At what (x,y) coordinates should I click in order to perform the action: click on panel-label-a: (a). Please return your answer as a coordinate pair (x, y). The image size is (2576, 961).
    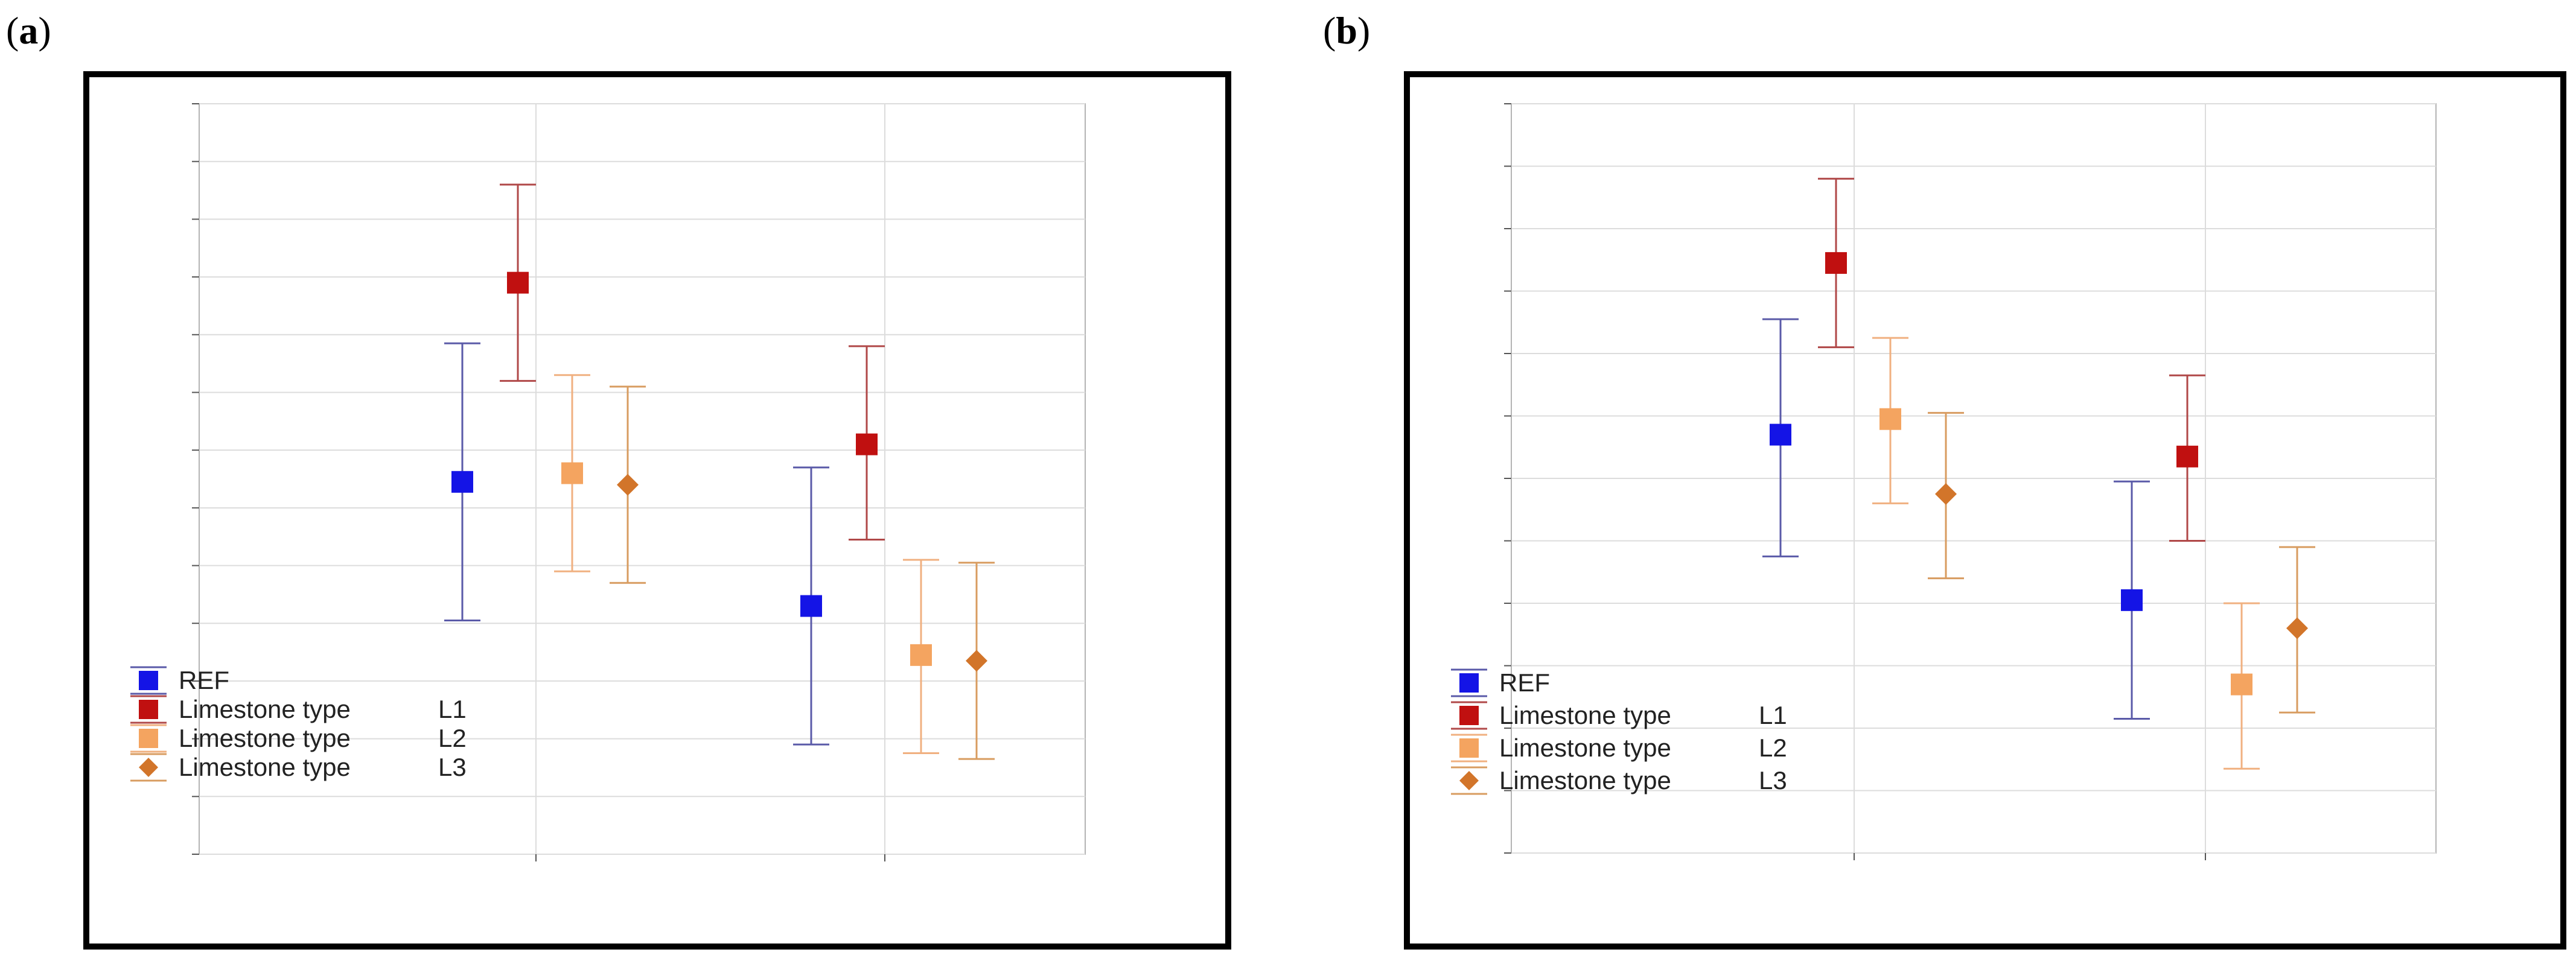
    Looking at the image, I should click on (28, 30).